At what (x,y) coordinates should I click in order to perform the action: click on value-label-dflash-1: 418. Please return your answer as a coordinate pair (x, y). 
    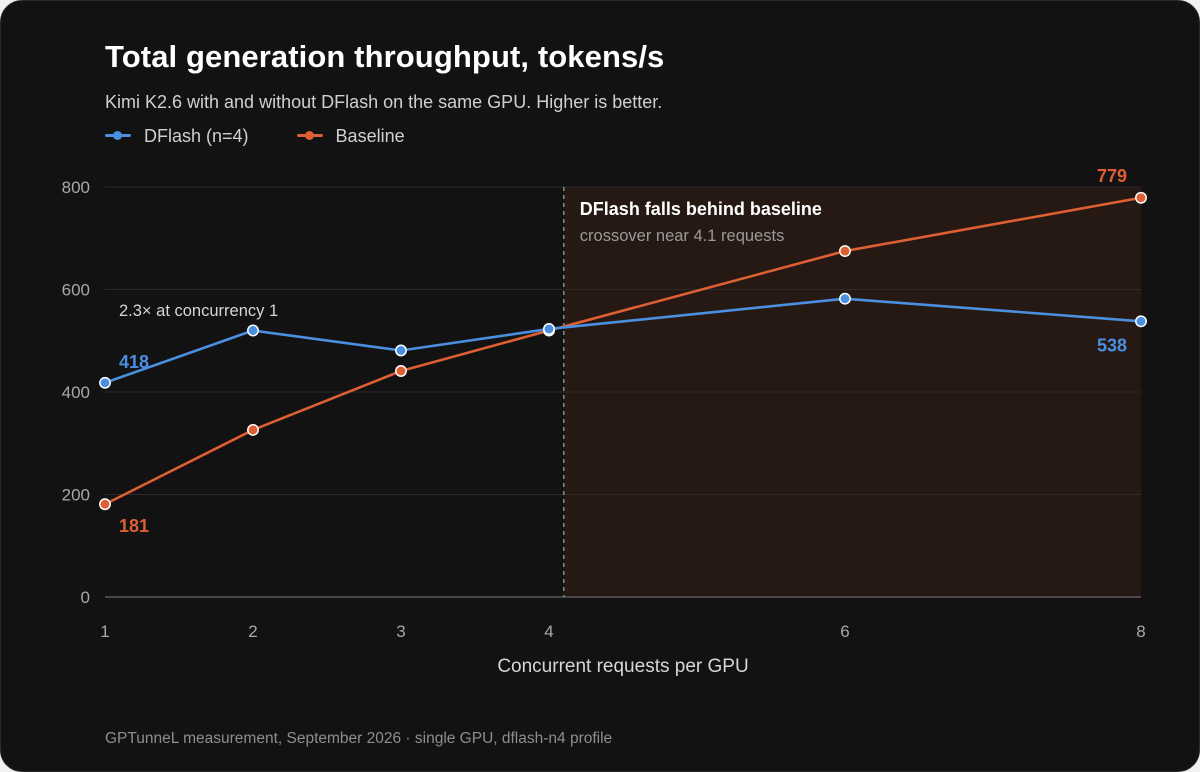
    Looking at the image, I should click on (134, 362).